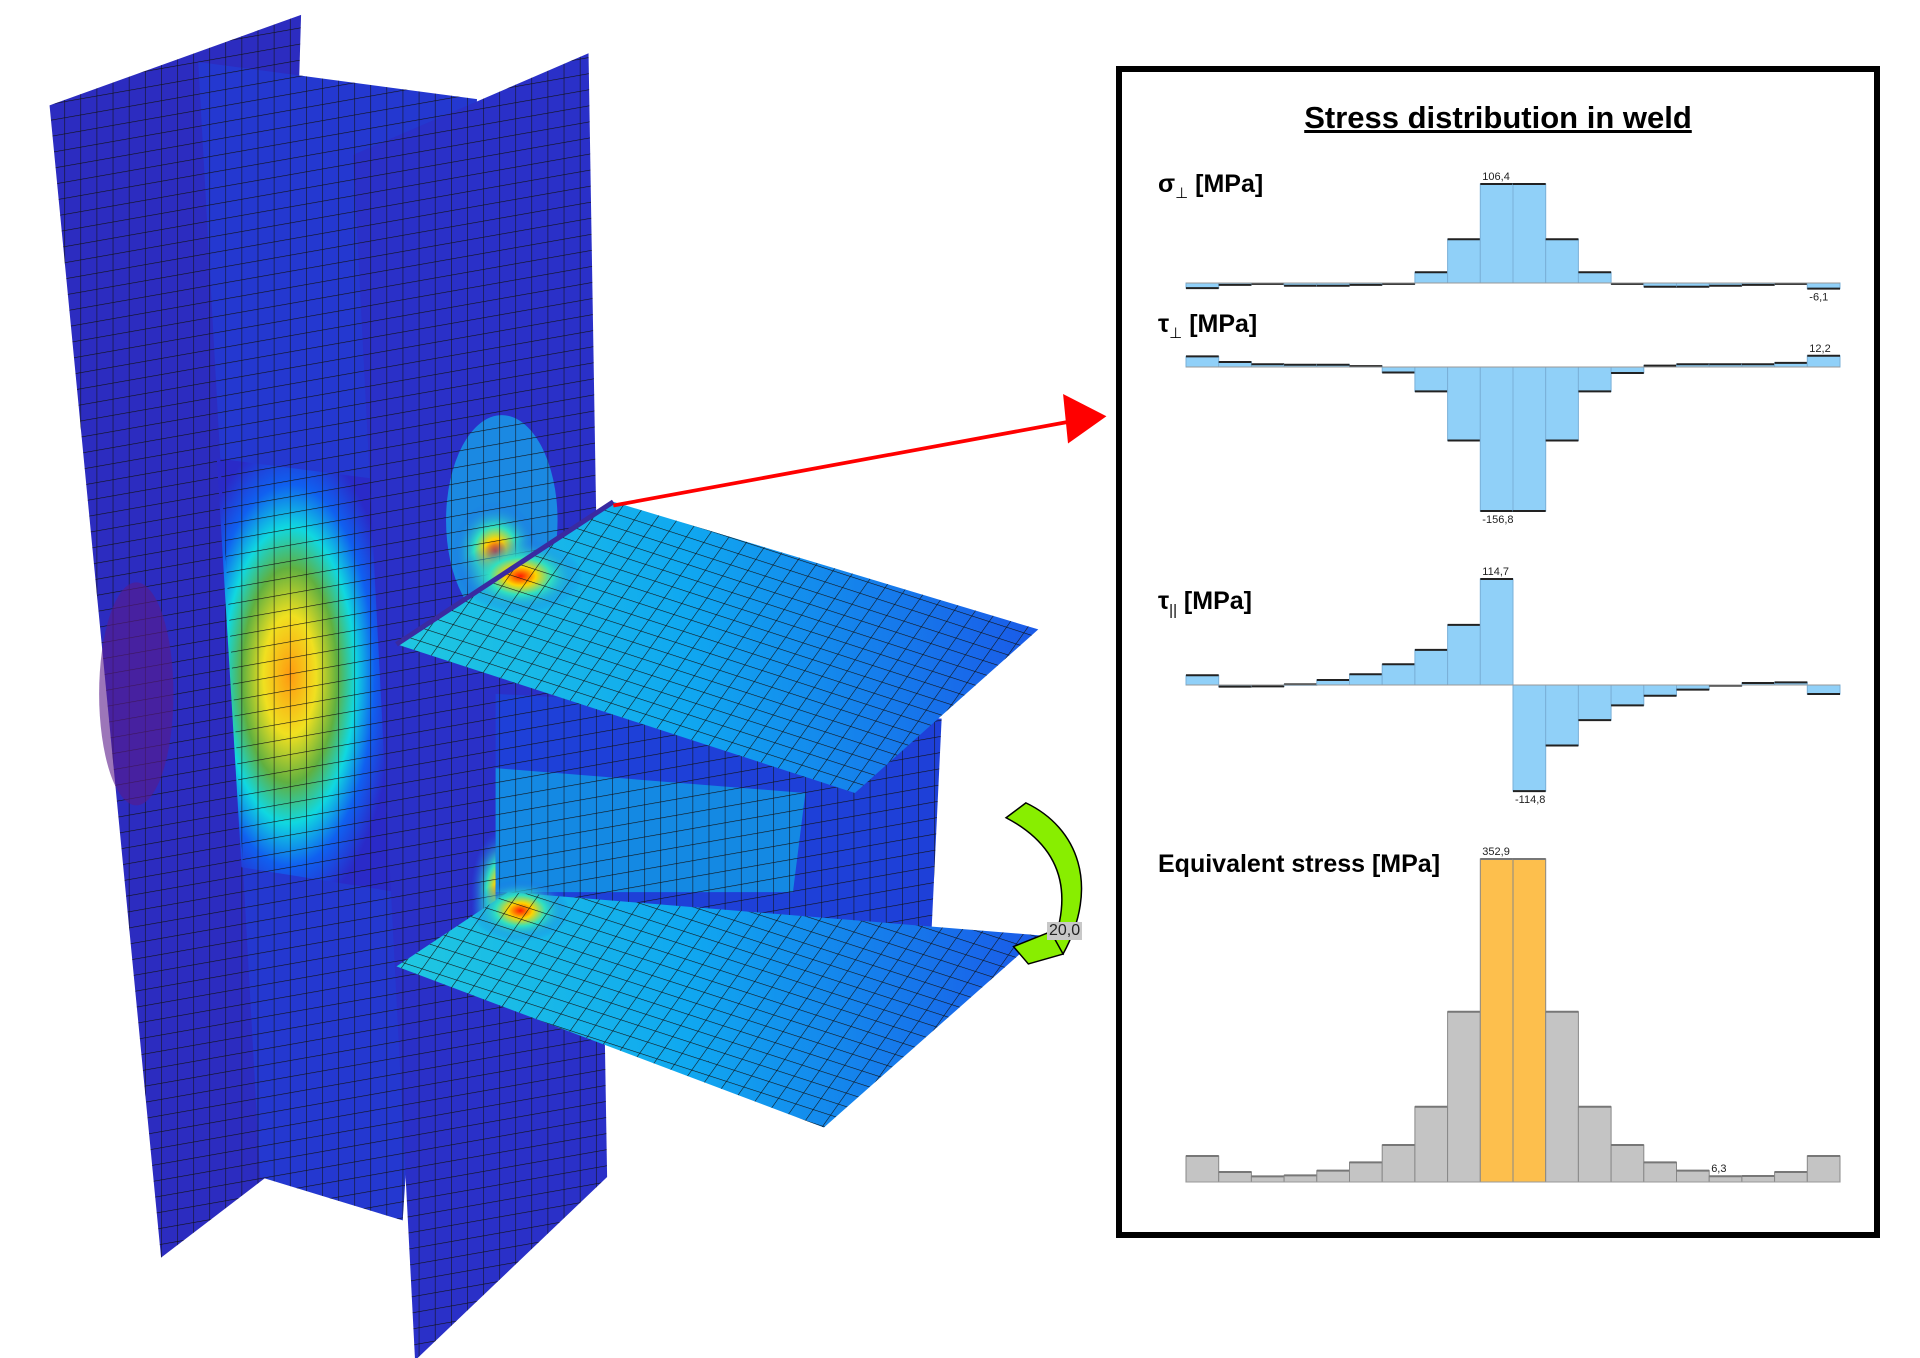 This screenshot has height=1358, width=1920. I want to click on equivalent-stress-label: Equivalent stress [MPa], so click(1299, 864).